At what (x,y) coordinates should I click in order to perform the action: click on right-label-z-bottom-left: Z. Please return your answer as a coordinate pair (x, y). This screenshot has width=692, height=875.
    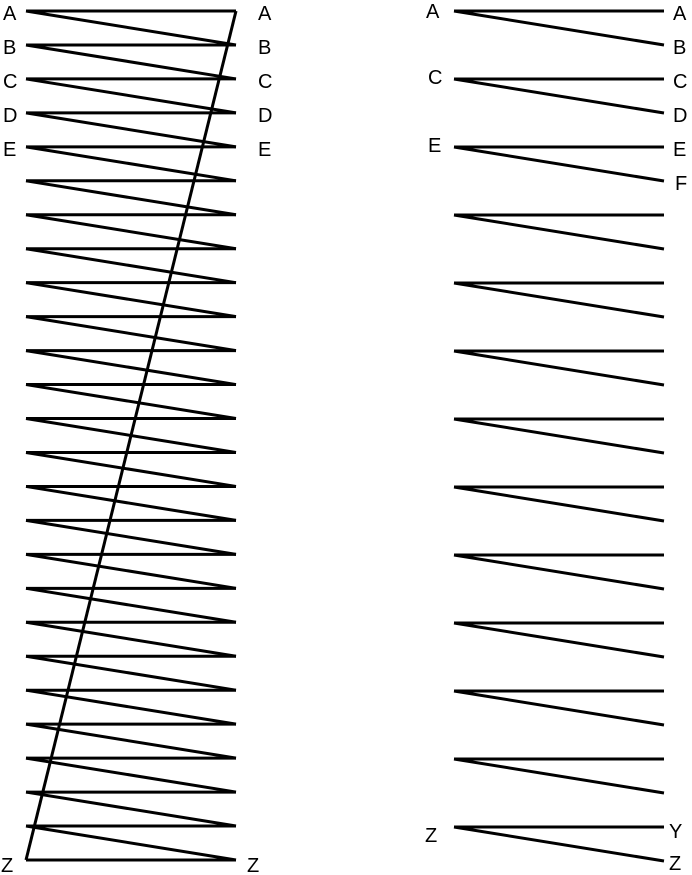
    Looking at the image, I should click on (431, 836).